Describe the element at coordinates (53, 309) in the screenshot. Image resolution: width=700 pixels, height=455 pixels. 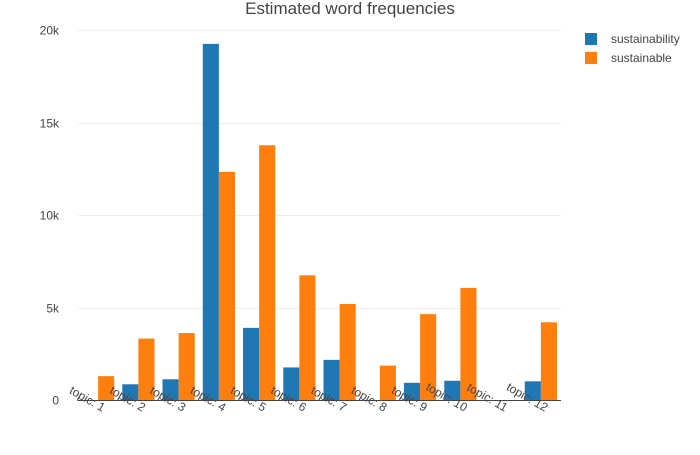
I see `y-tick-label: 5k` at that location.